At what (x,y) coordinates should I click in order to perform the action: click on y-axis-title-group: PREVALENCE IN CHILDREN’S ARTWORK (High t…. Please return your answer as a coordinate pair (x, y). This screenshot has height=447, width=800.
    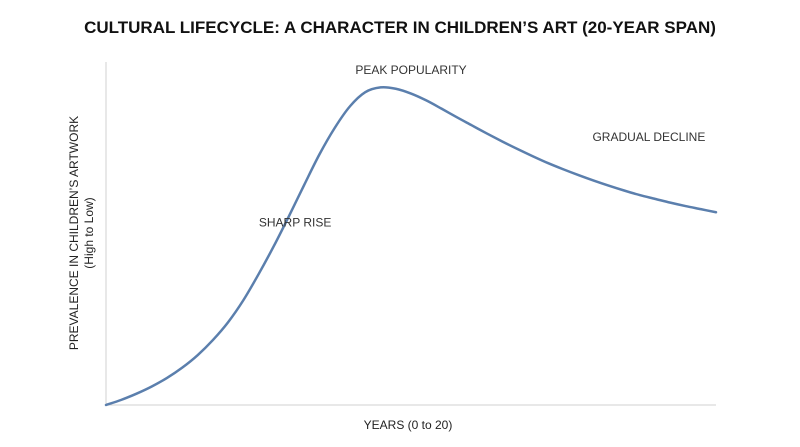
    Looking at the image, I should click on (81, 233).